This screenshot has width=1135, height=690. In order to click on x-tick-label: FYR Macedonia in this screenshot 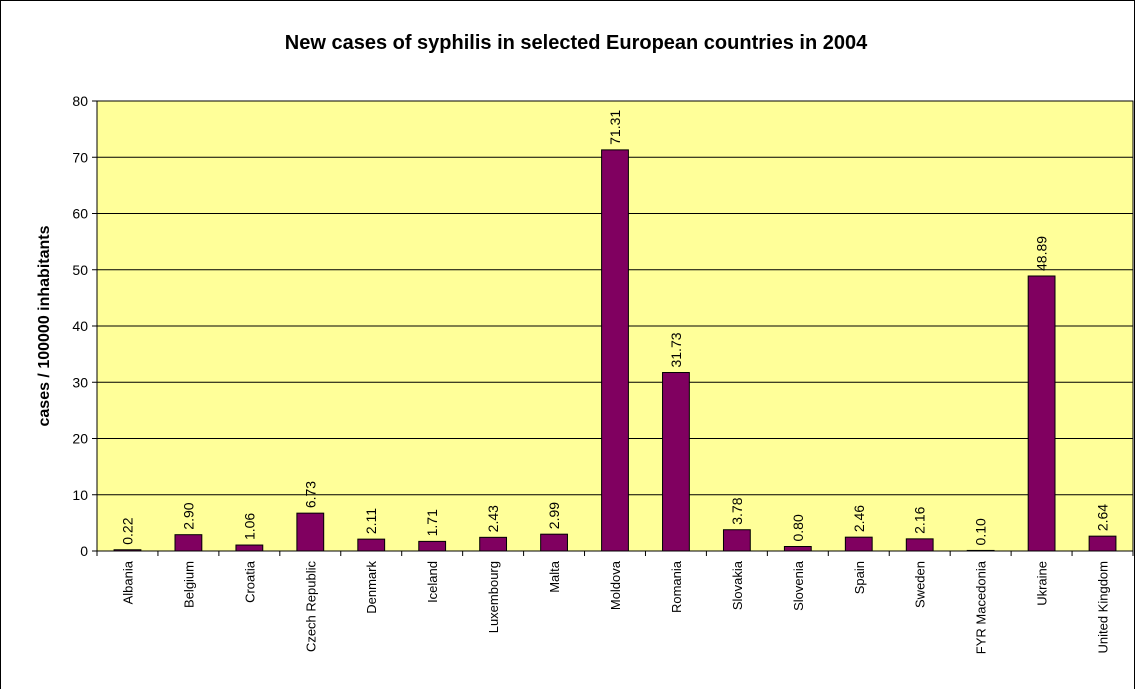, I will do `click(981, 607)`.